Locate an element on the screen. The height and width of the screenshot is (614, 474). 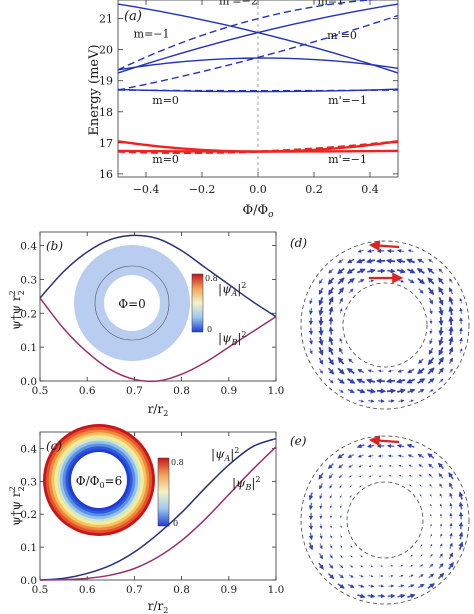
panel-c-frame is located at coordinates (158, 506).